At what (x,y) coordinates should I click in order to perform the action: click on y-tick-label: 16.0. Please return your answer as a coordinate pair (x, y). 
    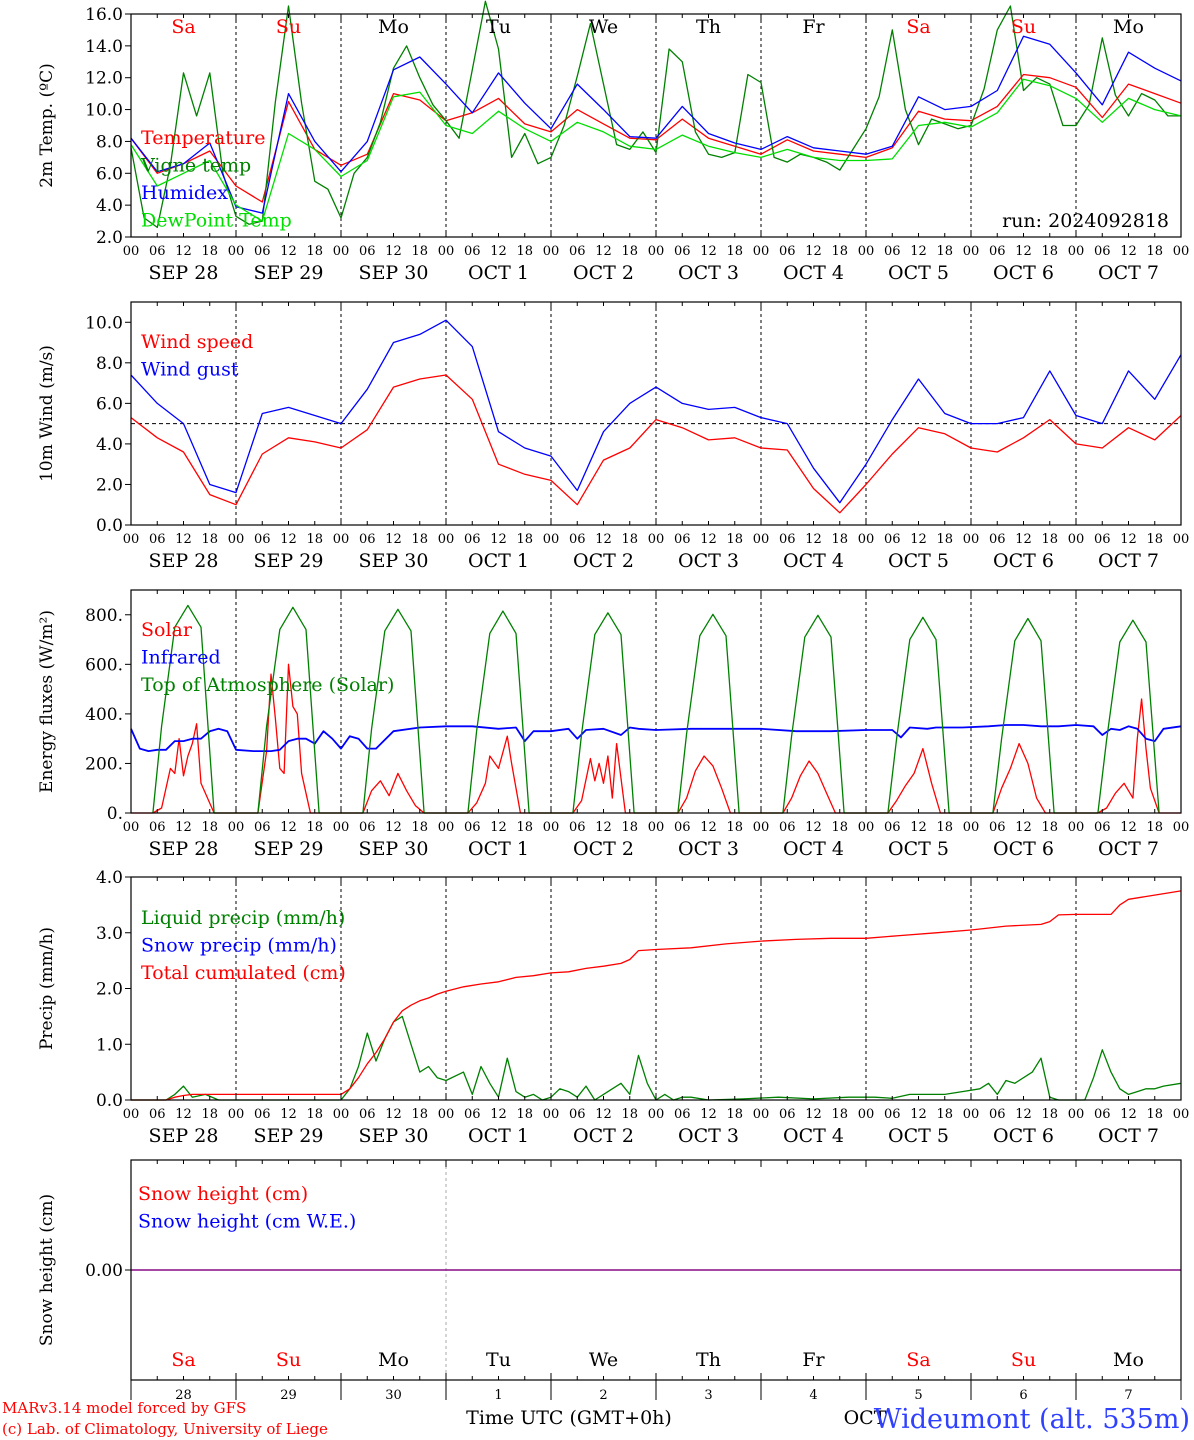
    Looking at the image, I should click on (104, 15).